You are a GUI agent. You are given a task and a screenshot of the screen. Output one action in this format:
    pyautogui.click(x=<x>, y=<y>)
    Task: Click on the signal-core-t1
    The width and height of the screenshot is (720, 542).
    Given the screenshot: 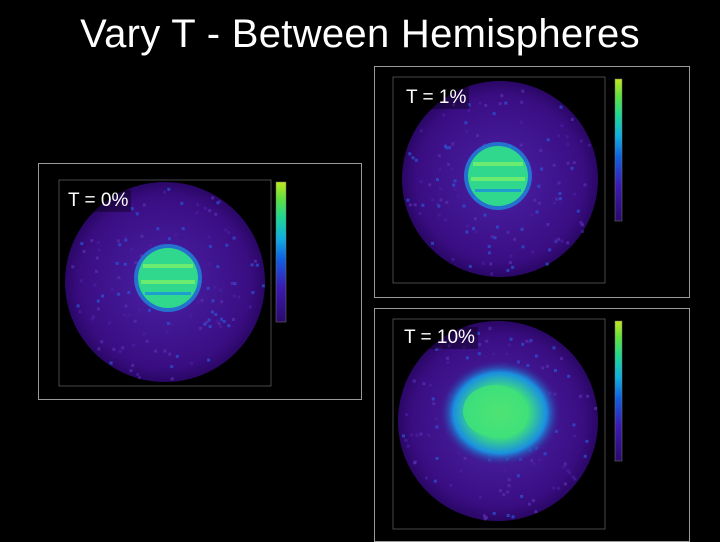 What is the action you would take?
    pyautogui.click(x=498, y=176)
    